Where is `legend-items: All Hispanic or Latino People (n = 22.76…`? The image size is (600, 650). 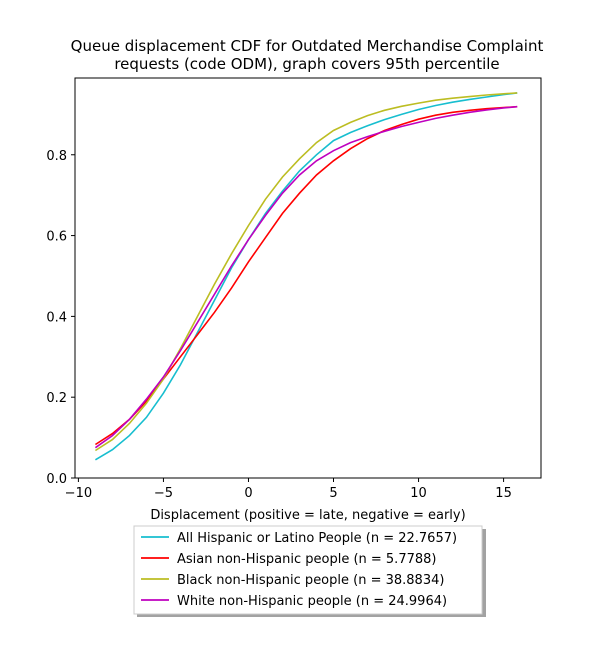
legend-items: All Hispanic or Latino People (n = 22.76… is located at coordinates (299, 570).